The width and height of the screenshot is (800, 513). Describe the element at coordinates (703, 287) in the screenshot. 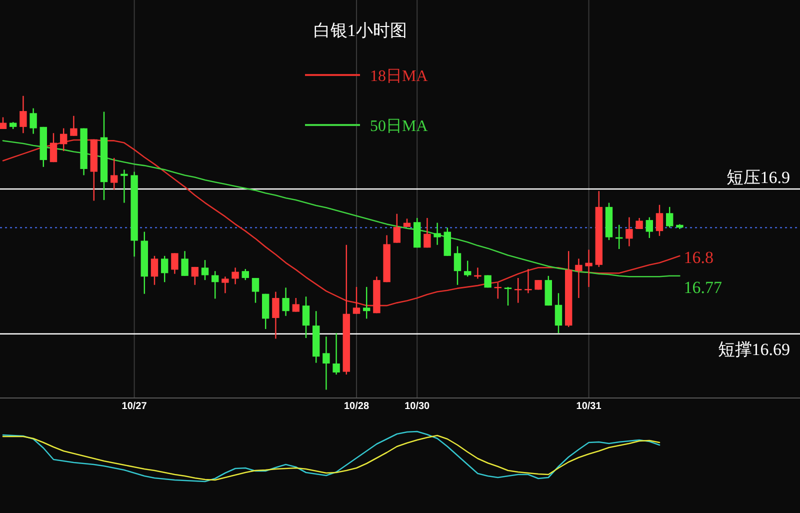

I see `annotation: 16.77` at that location.